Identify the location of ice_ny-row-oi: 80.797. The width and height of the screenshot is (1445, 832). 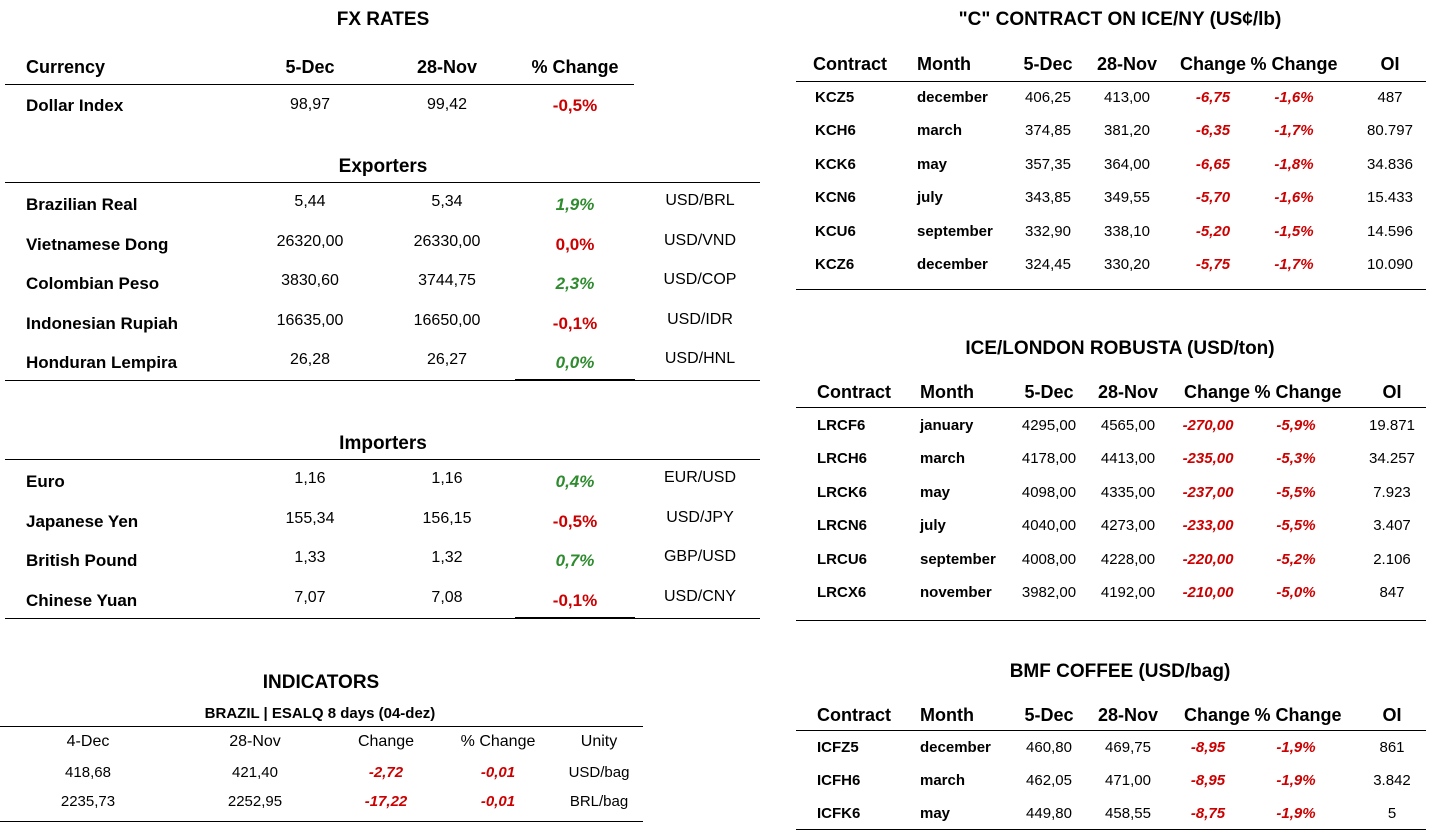
(1390, 131).